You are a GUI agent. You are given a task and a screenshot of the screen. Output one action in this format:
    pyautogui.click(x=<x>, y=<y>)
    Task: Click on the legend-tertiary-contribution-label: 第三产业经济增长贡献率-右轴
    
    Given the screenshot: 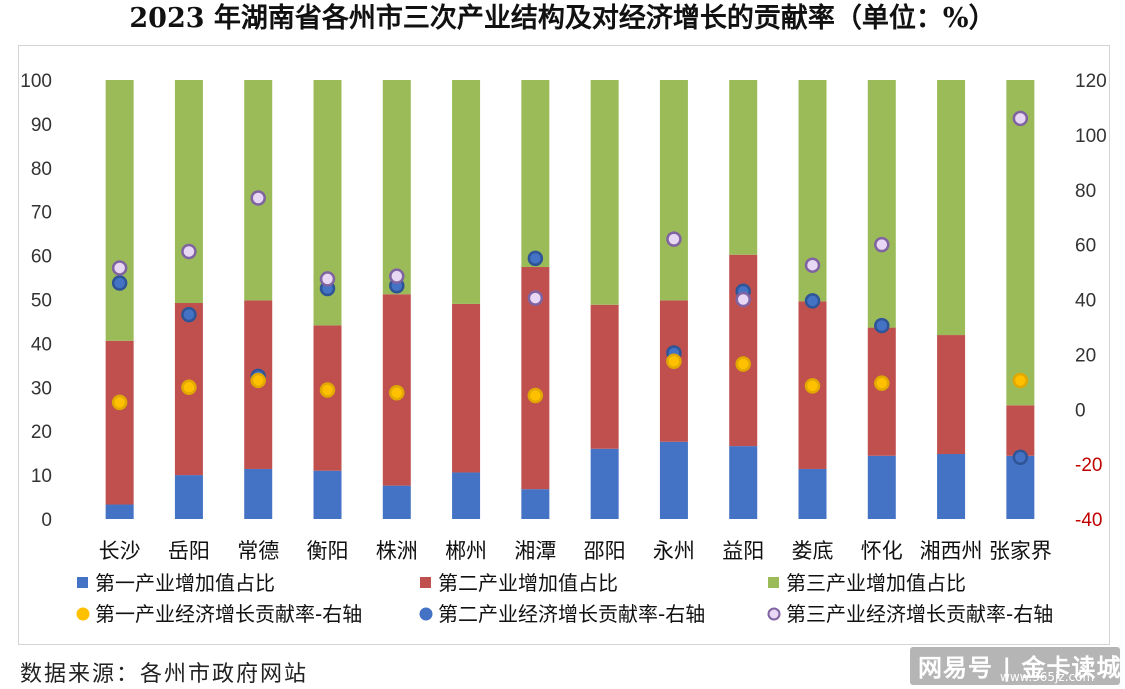 What is the action you would take?
    pyautogui.click(x=919, y=614)
    